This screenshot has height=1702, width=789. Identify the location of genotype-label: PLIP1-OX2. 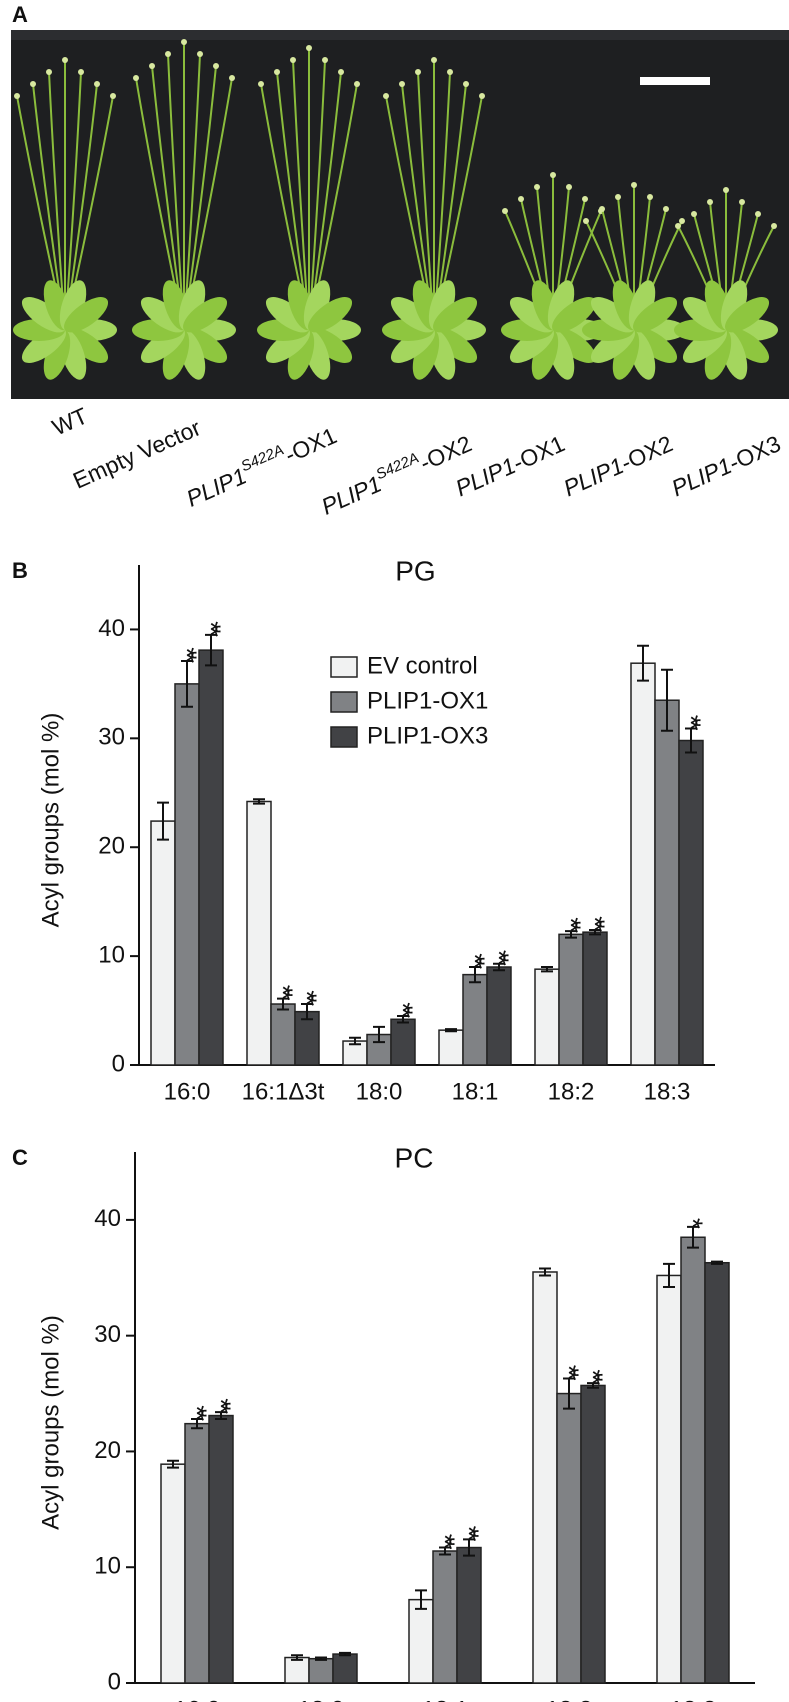
(618, 465).